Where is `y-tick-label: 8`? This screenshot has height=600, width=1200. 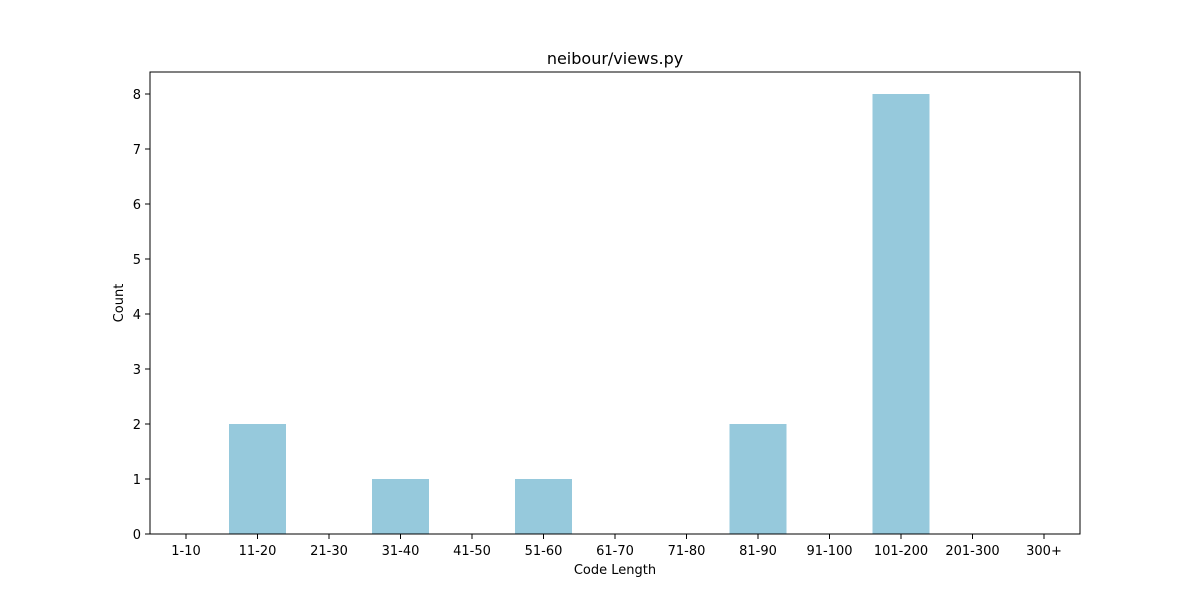 y-tick-label: 8 is located at coordinates (137, 95).